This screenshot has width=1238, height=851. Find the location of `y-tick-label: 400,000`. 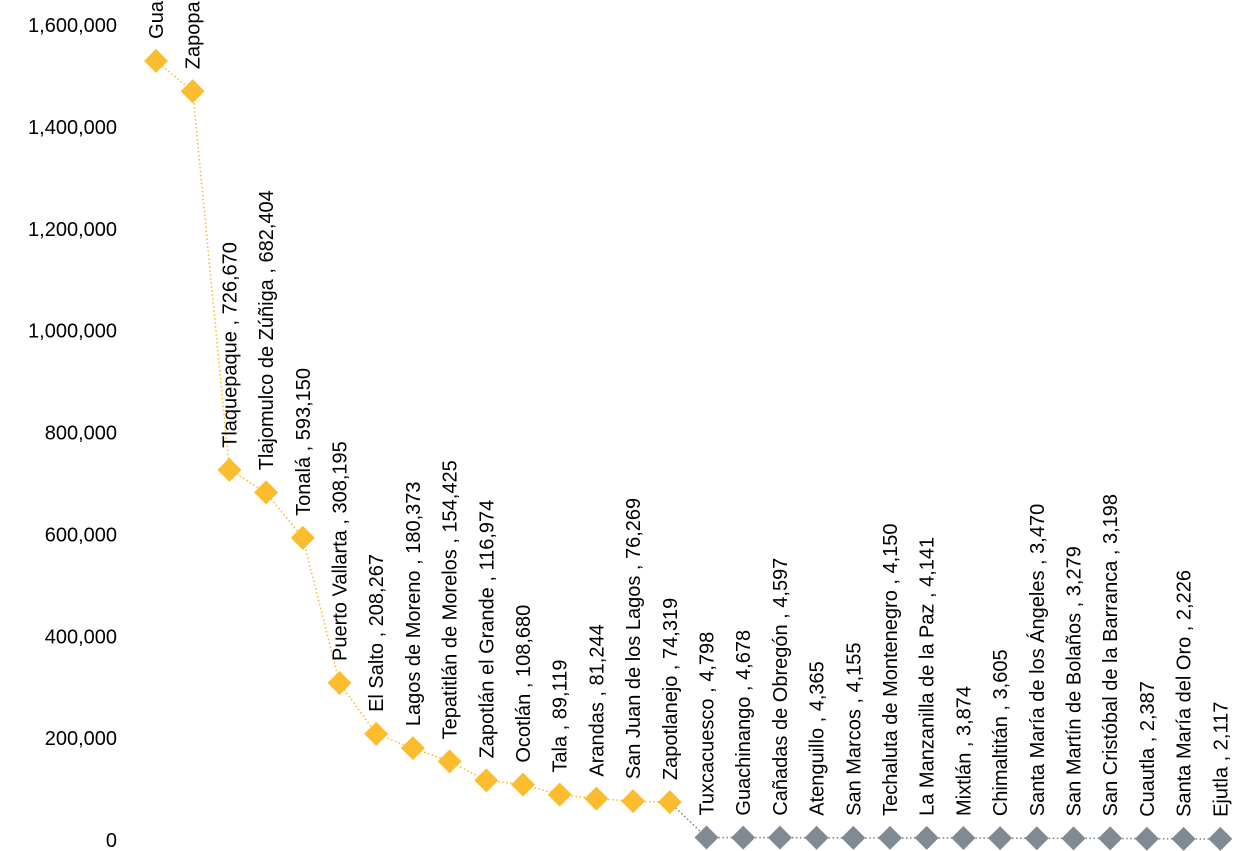

y-tick-label: 400,000 is located at coordinates (81, 637).